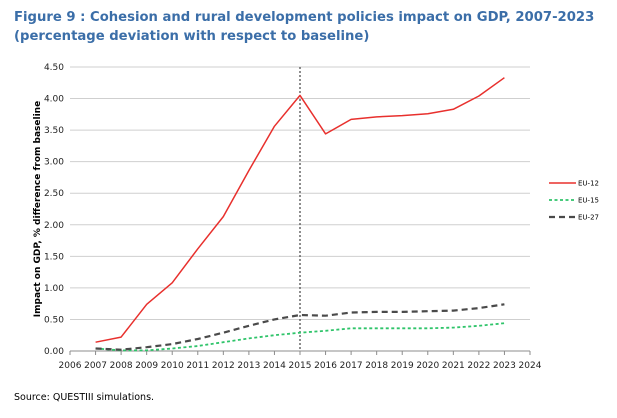 This screenshot has height=418, width=617. What do you see at coordinates (588, 184) in the screenshot?
I see `legend-label-eu-12: EU-12` at bounding box center [588, 184].